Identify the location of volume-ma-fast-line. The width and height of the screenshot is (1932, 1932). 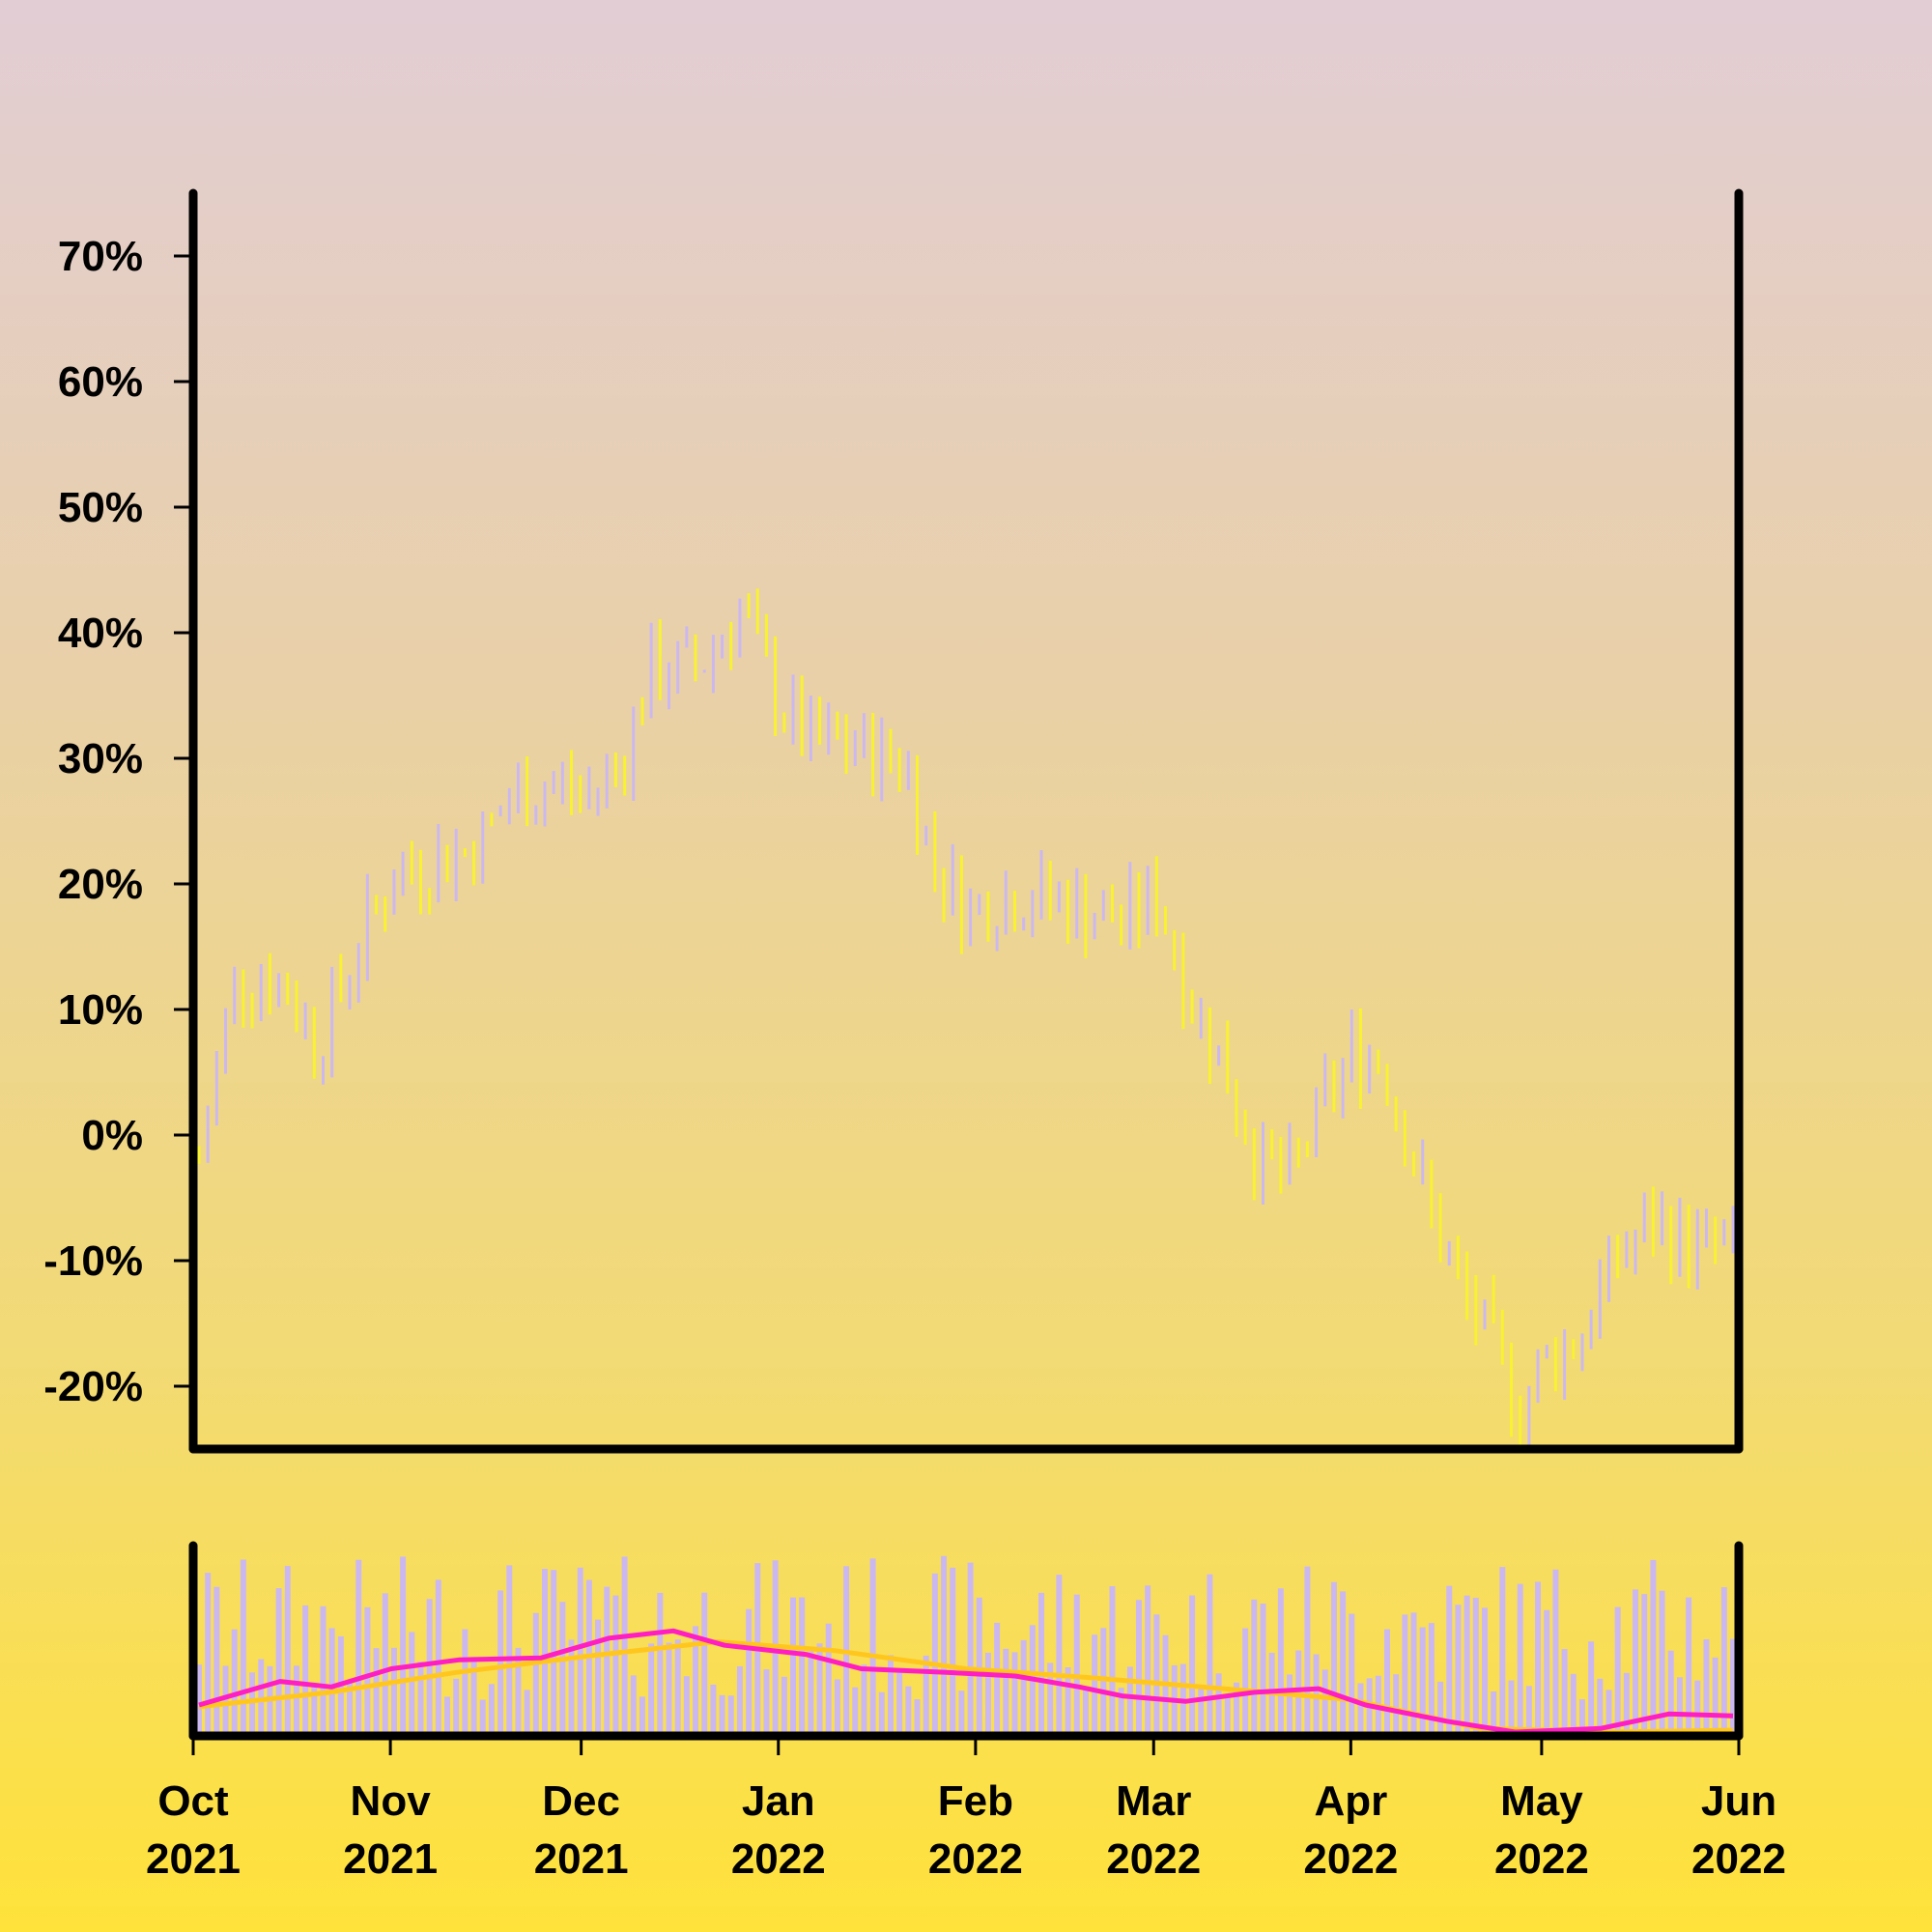
(966, 1681).